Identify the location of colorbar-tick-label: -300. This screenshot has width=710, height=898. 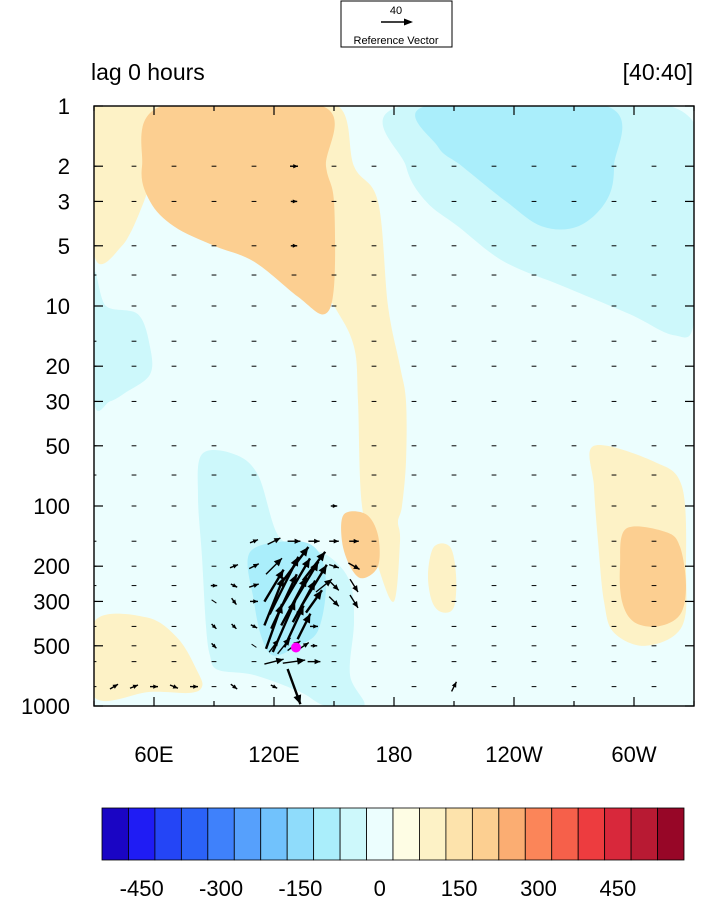
(221, 887).